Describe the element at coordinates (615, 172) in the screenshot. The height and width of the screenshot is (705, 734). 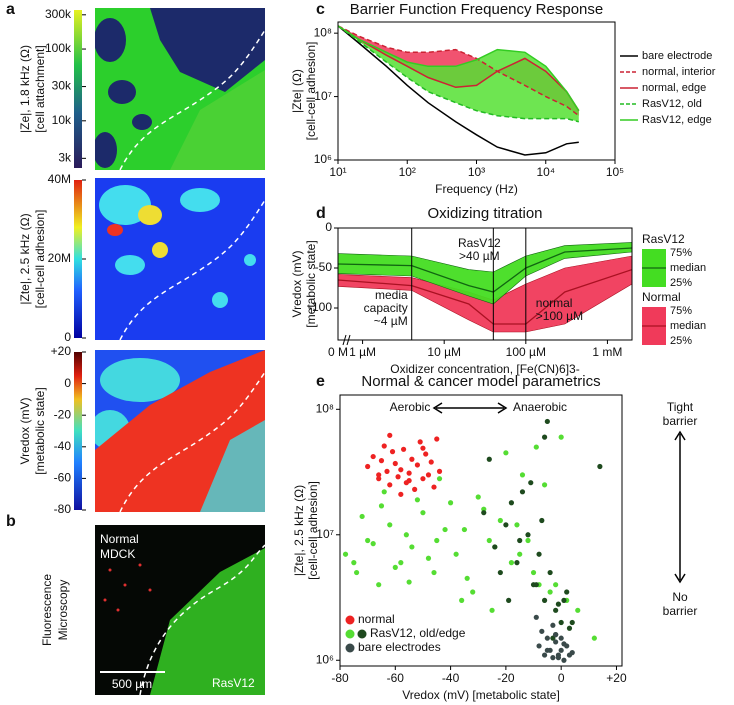
I see `x-tick-label: 10⁵` at that location.